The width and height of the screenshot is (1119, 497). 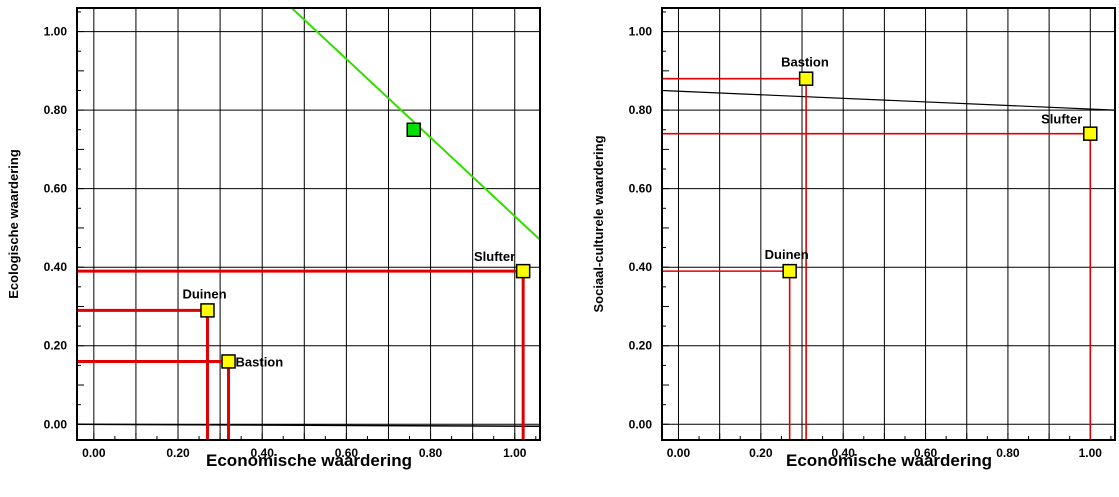 I want to click on data-point-target, so click(x=413, y=129).